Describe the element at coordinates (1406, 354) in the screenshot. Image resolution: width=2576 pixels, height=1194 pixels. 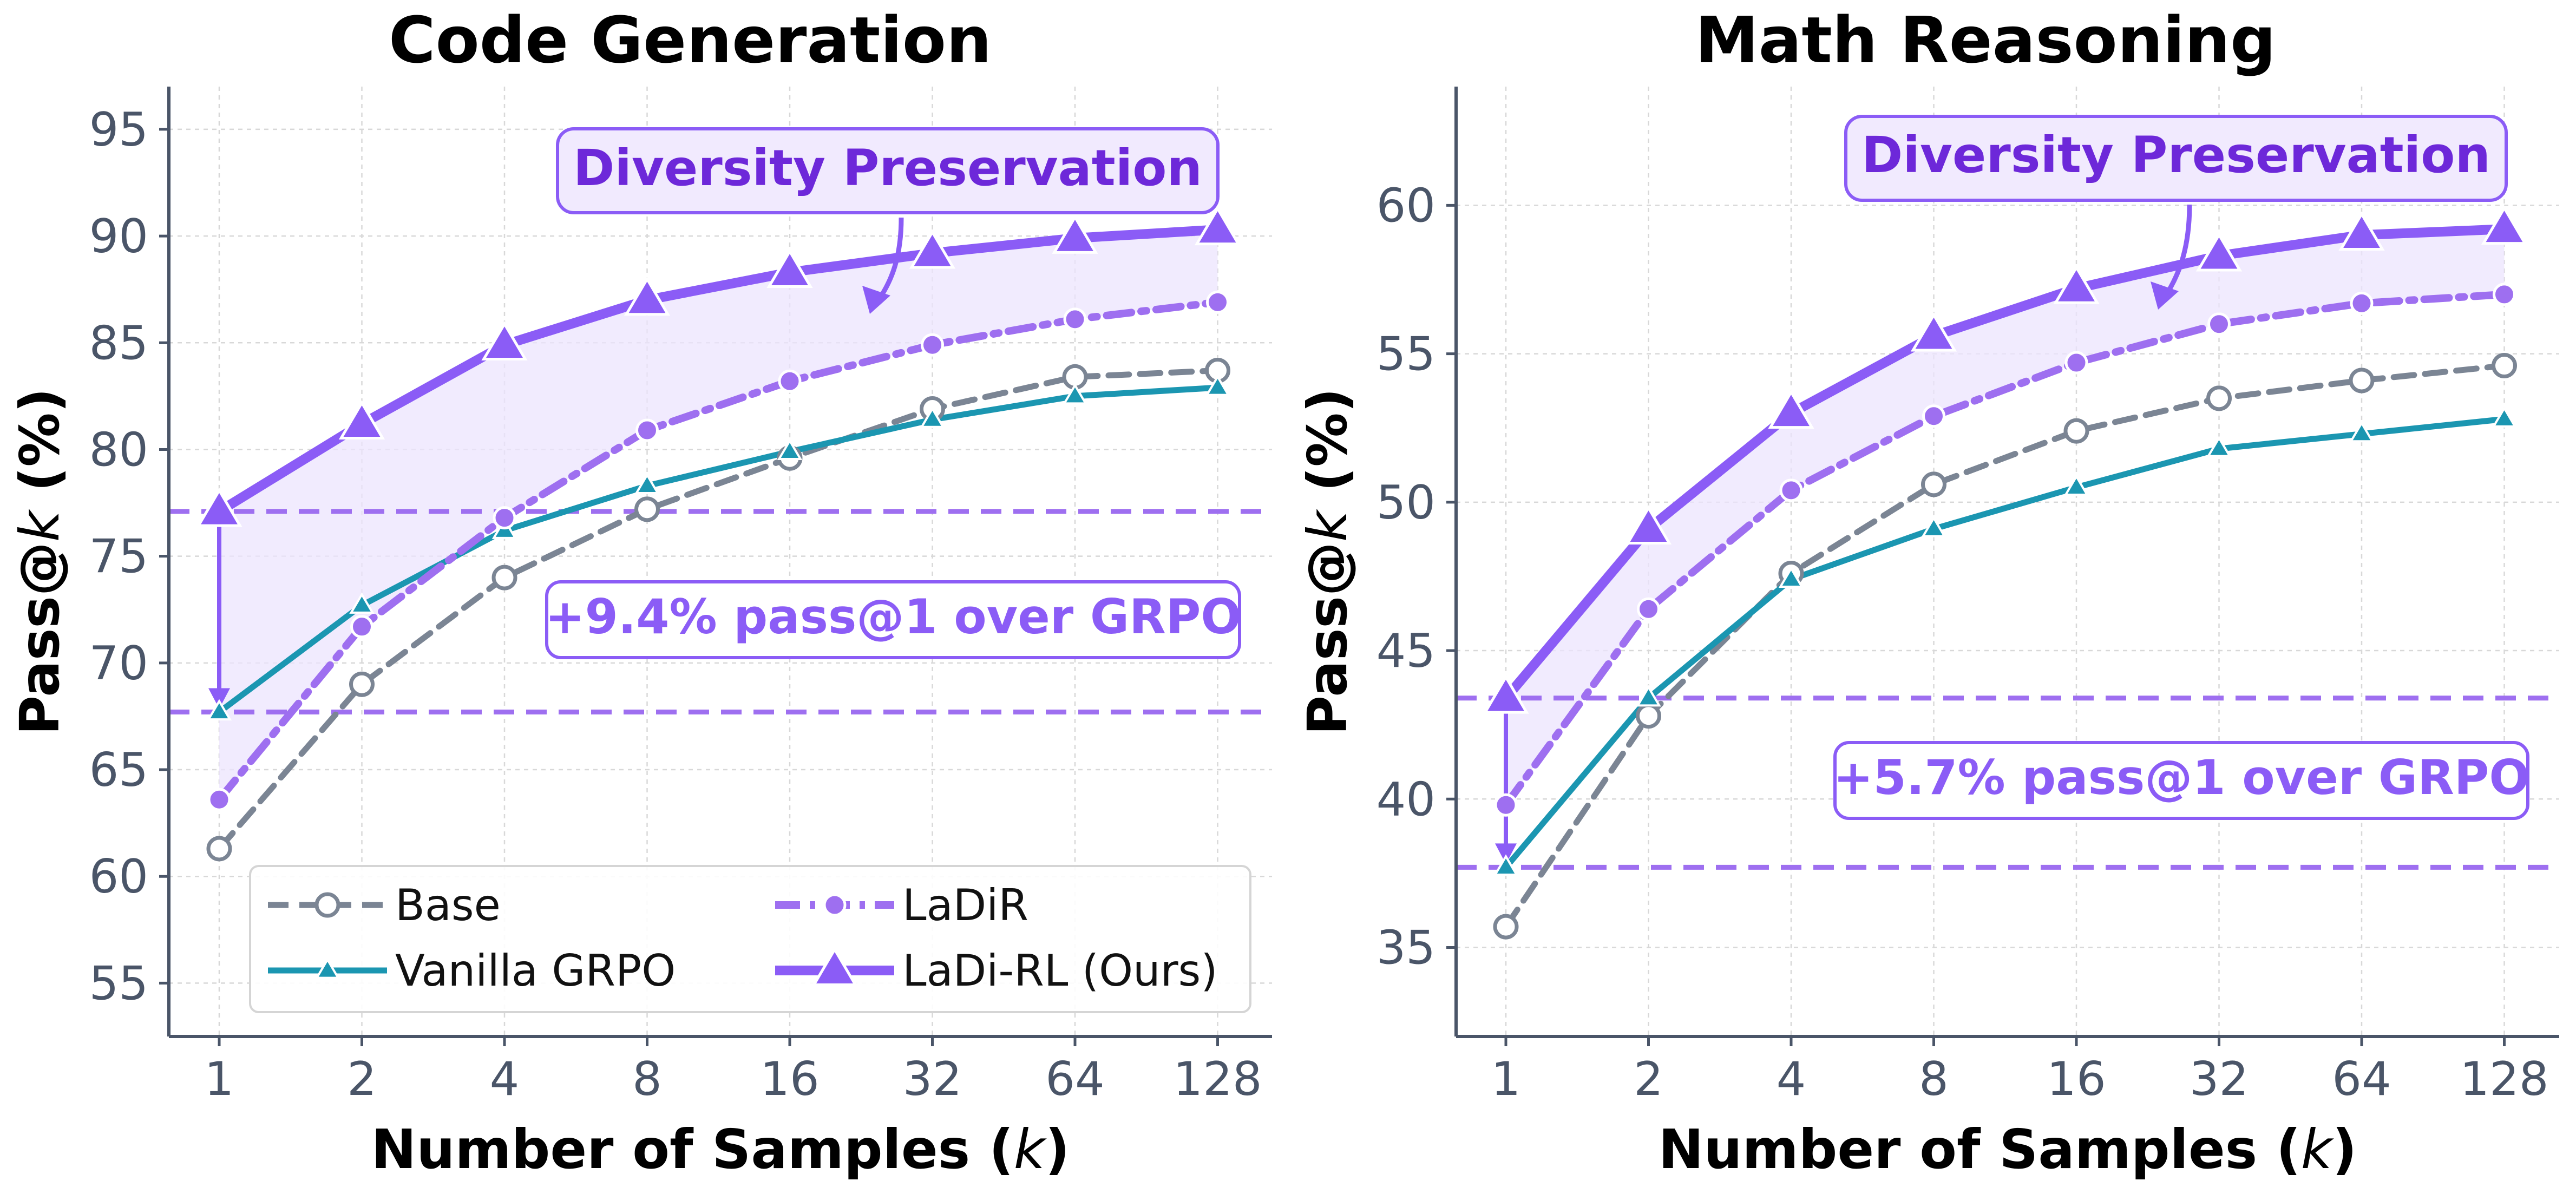
I see `y-tick-label: 55` at that location.